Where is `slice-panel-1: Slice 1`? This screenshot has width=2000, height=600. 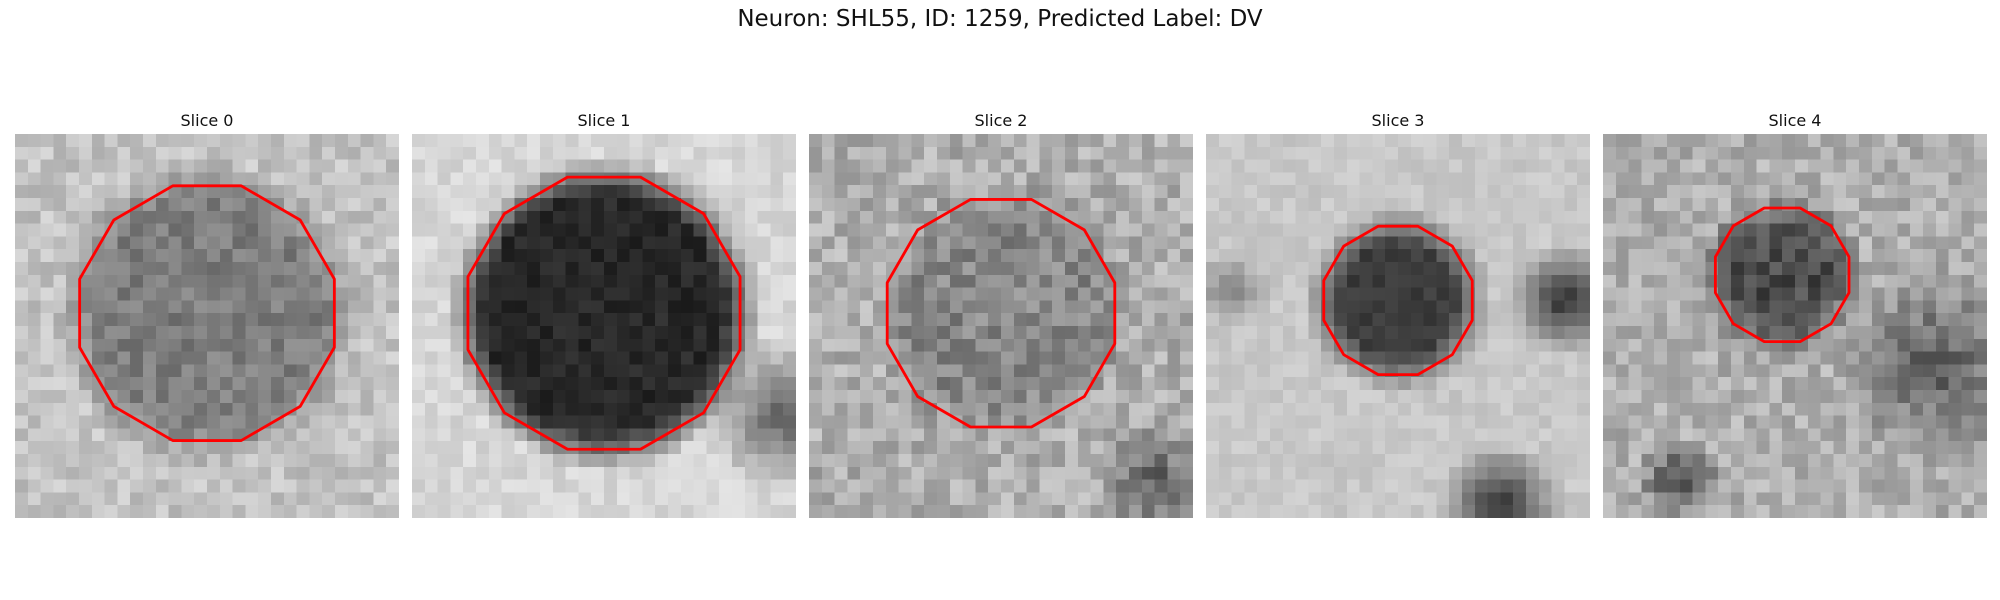 slice-panel-1: Slice 1 is located at coordinates (604, 313).